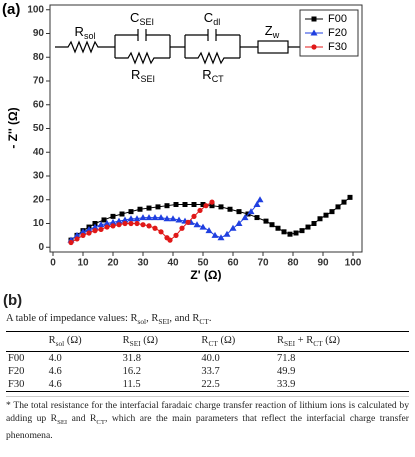 The width and height of the screenshot is (415, 457). Describe the element at coordinates (337, 19) in the screenshot. I see `legend-label: F00` at that location.